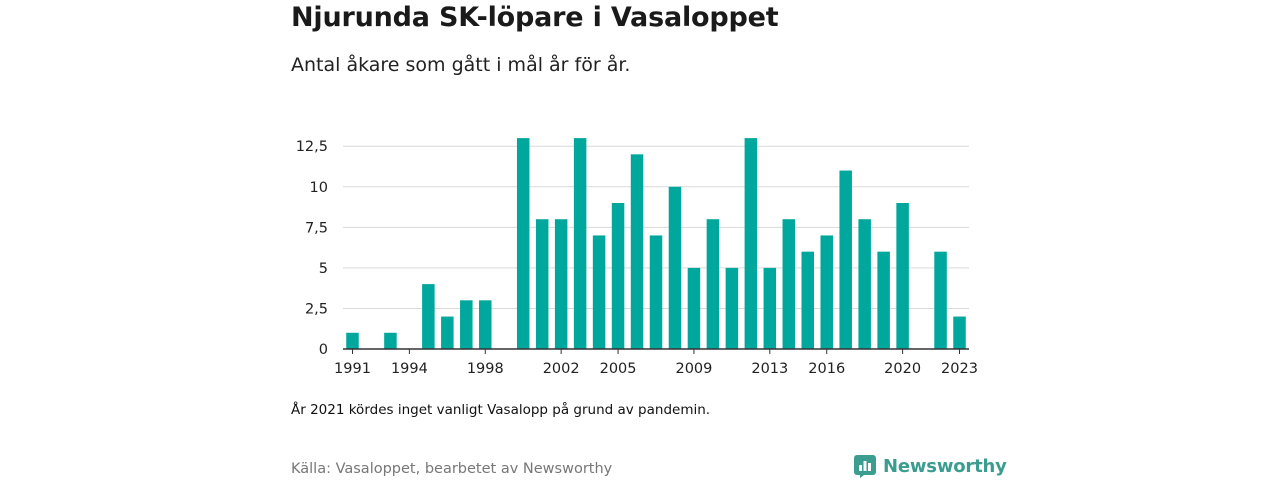 This screenshot has height=480, width=1280. I want to click on bar-2013, so click(770, 308).